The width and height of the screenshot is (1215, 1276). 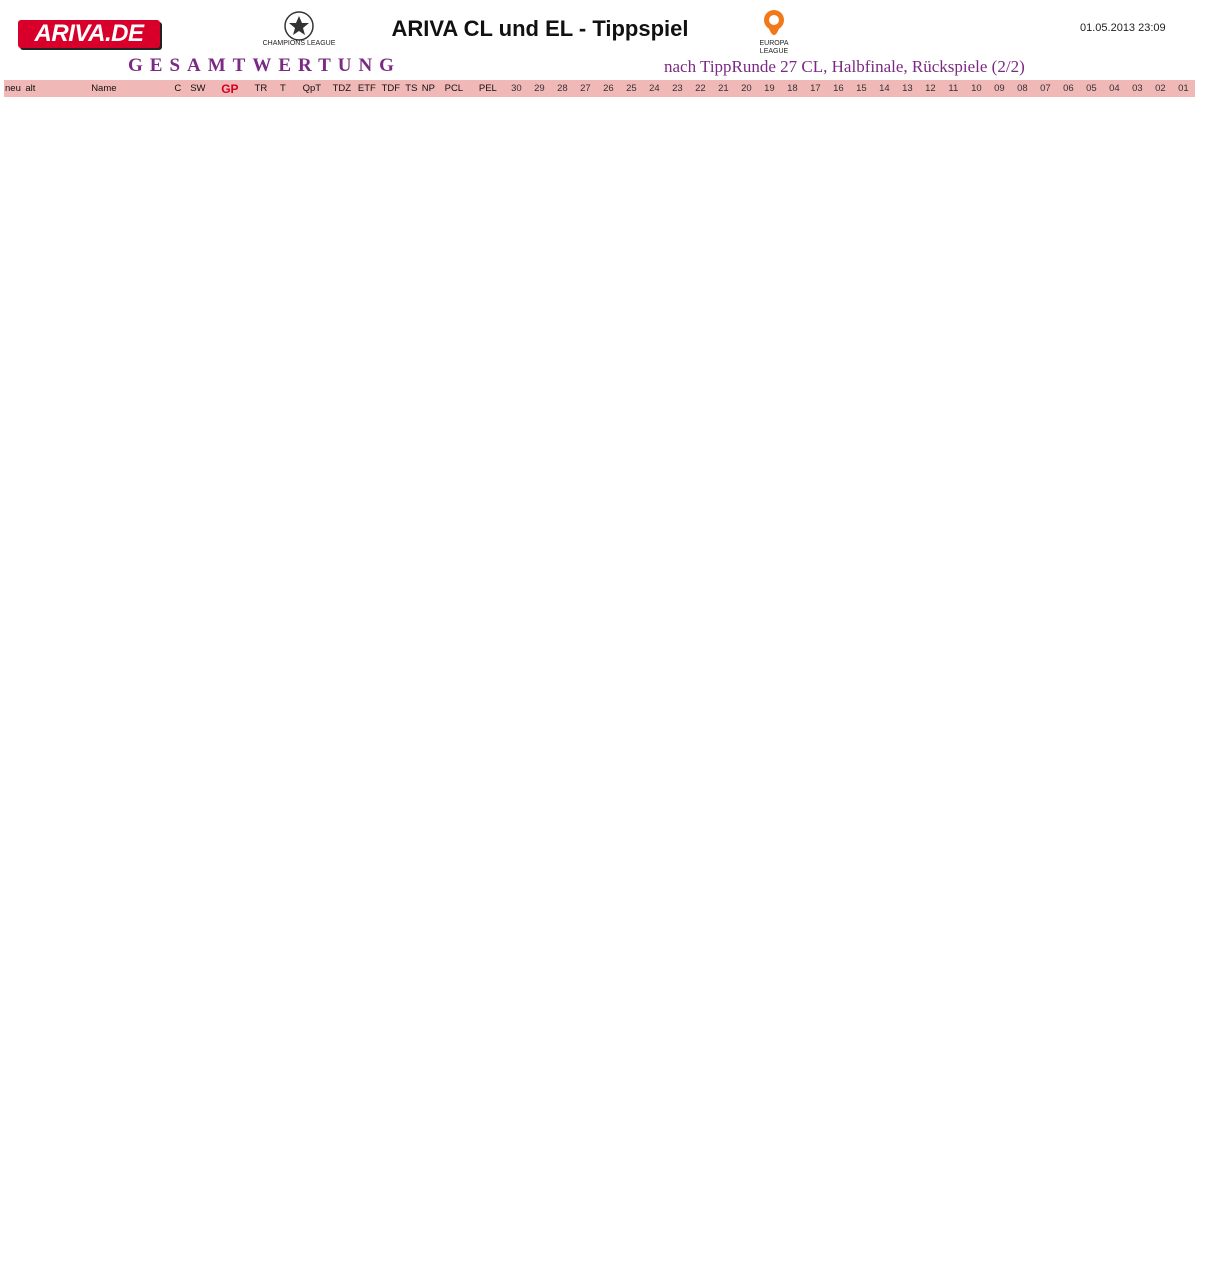 I want to click on col-header: PEL, so click(x=487, y=88).